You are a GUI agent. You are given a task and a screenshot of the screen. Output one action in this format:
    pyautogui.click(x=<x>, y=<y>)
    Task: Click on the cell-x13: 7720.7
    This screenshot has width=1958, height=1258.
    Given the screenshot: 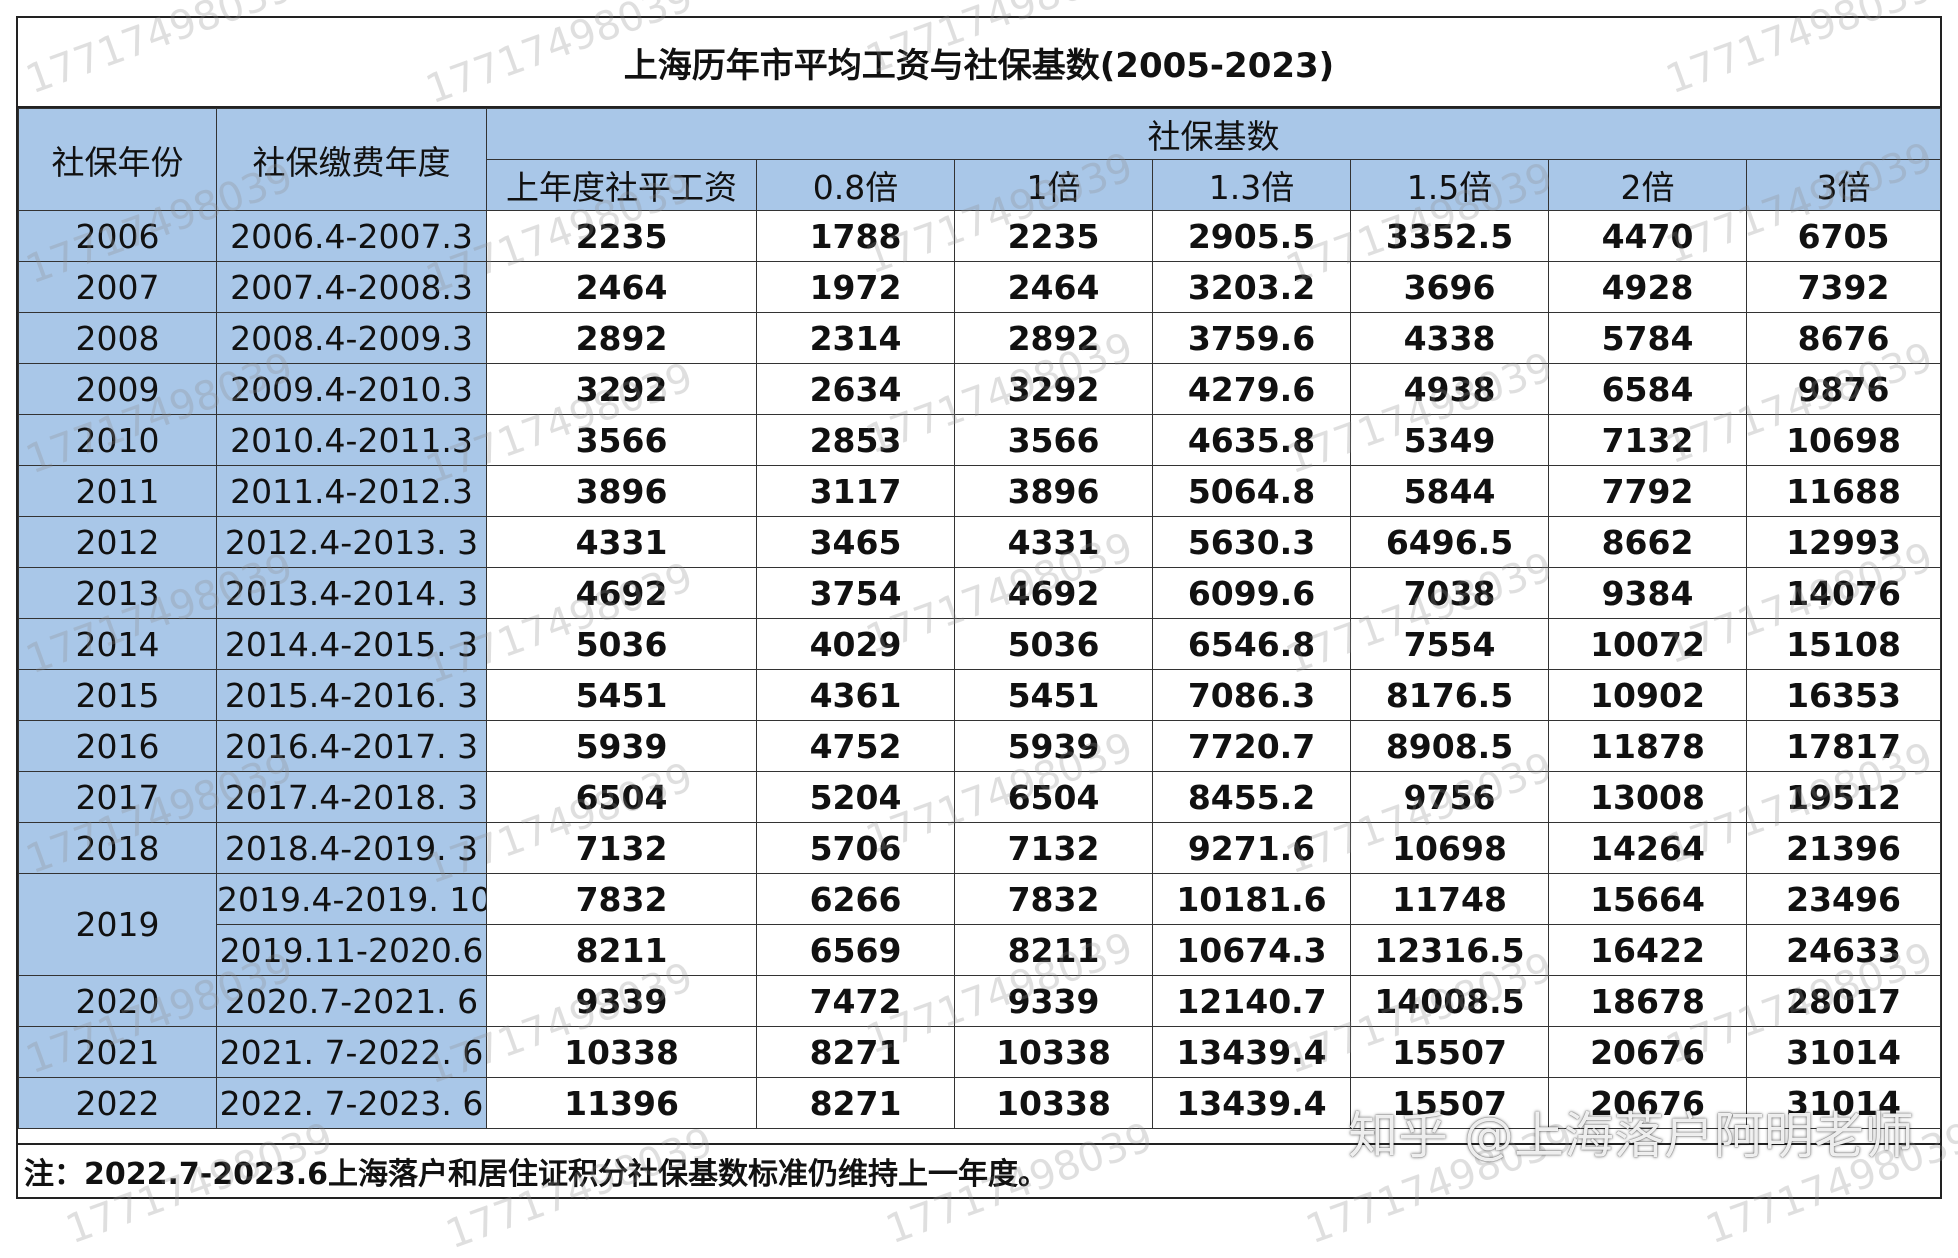 What is the action you would take?
    pyautogui.click(x=1251, y=746)
    